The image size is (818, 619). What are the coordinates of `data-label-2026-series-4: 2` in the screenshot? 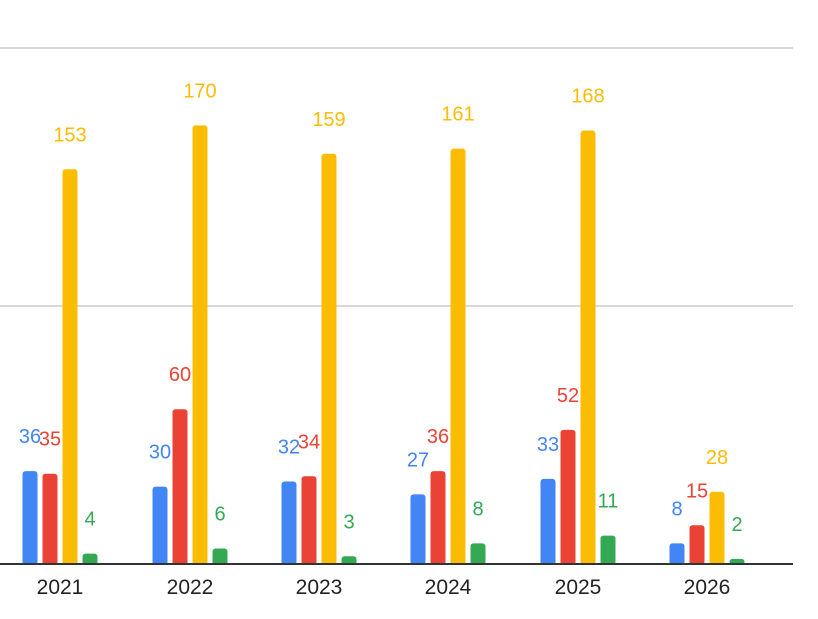 It's located at (736, 525).